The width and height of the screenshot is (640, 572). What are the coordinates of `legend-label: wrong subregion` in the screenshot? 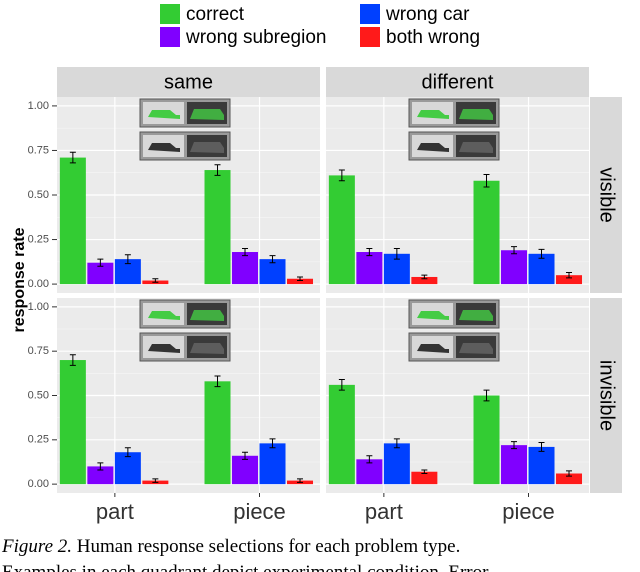 It's located at (255, 37).